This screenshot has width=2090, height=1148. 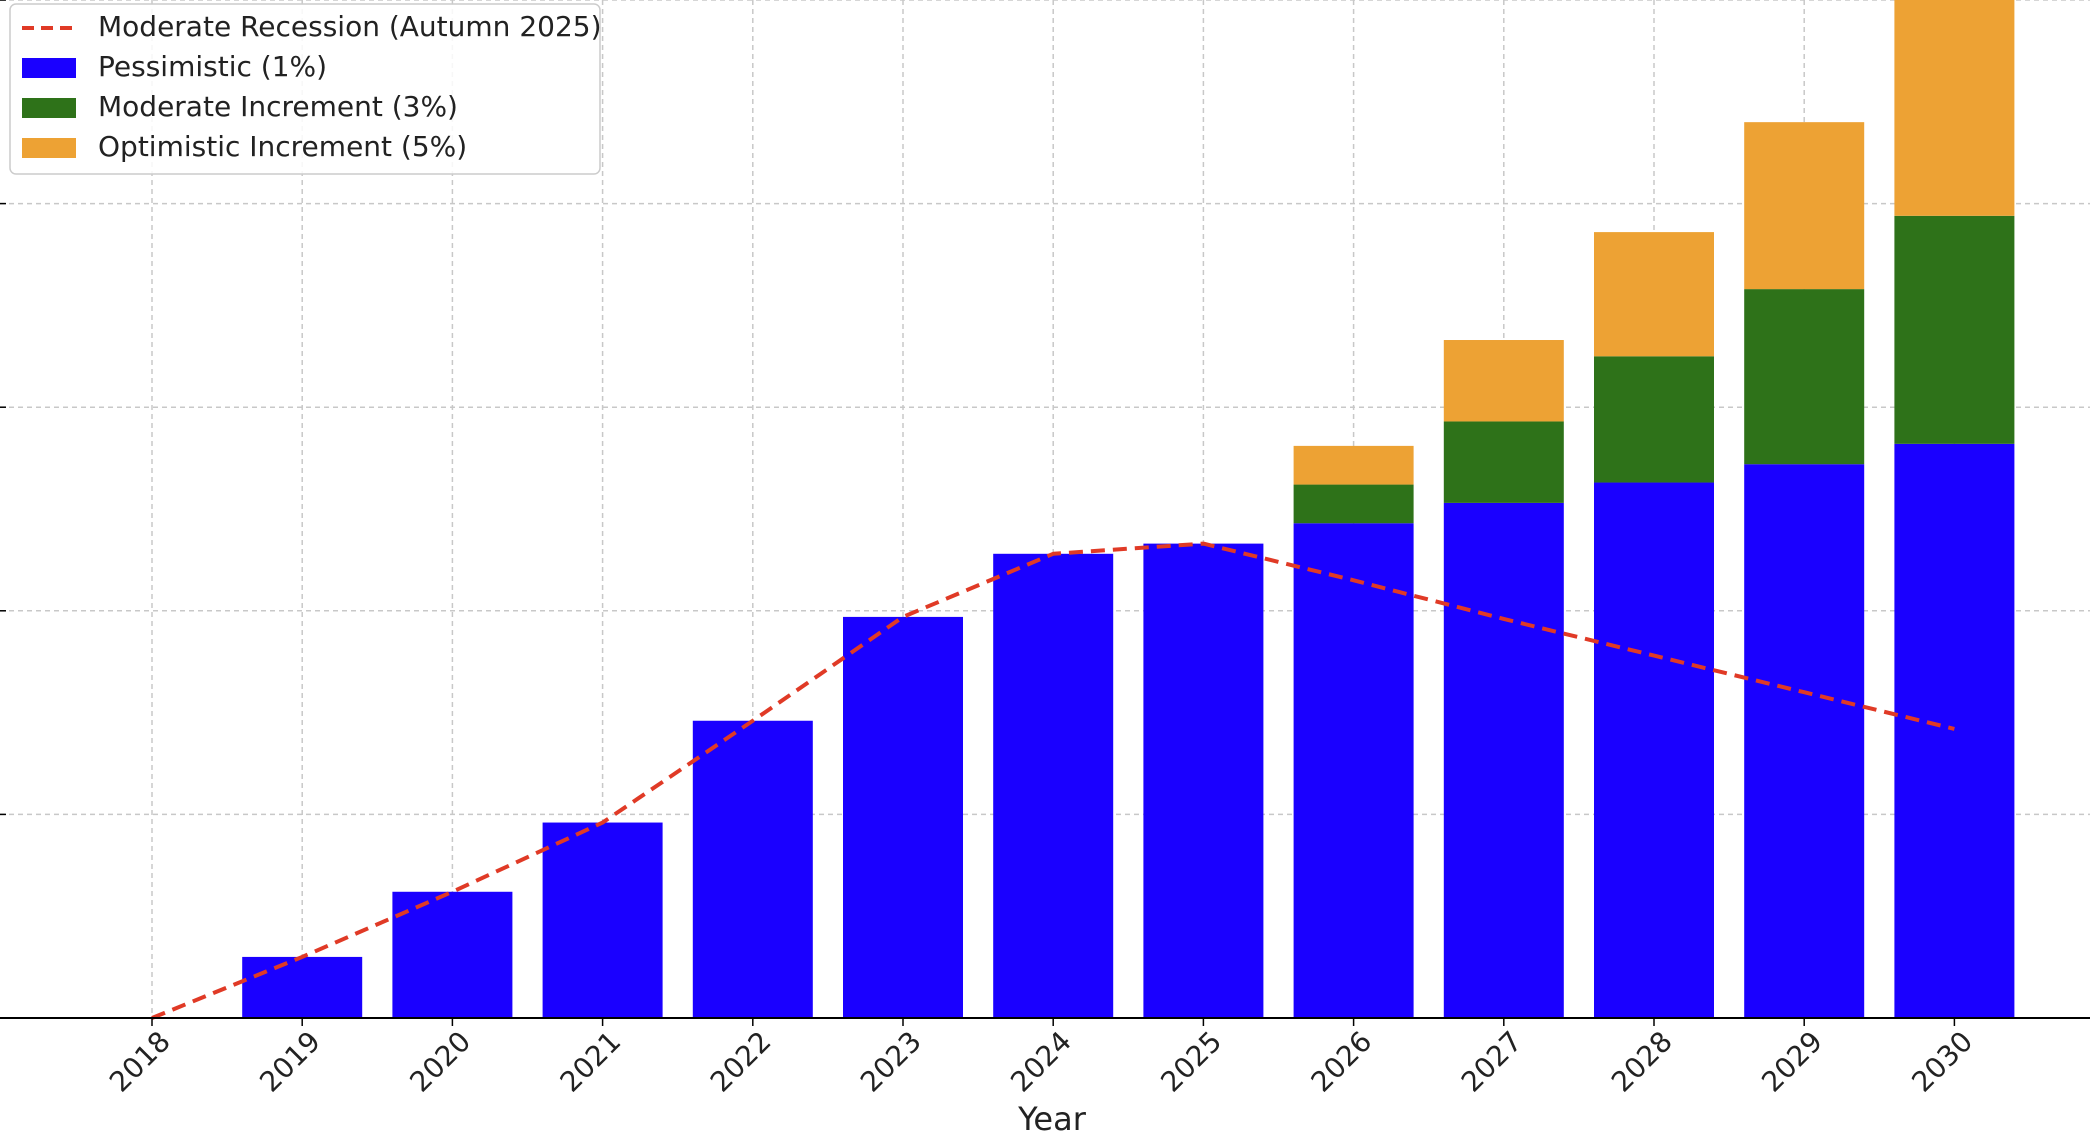 What do you see at coordinates (741, 1062) in the screenshot?
I see `x-tick-label: 2022` at bounding box center [741, 1062].